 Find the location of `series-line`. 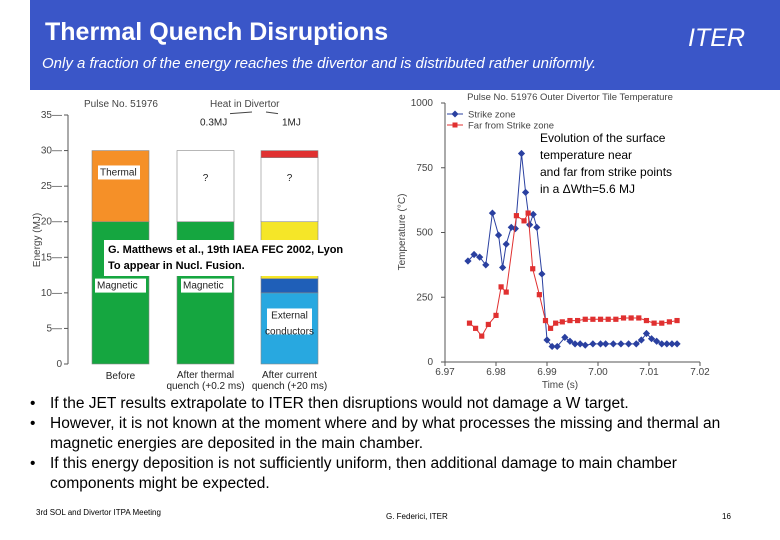

series-line is located at coordinates (573, 274).